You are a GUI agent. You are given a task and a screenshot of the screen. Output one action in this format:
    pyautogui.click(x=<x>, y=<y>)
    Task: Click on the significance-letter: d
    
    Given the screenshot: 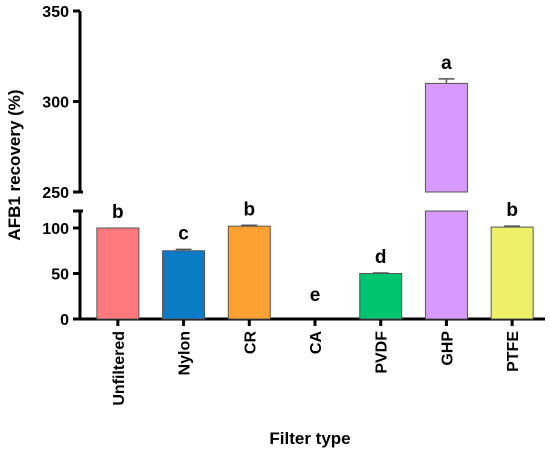 What is the action you would take?
    pyautogui.click(x=381, y=257)
    